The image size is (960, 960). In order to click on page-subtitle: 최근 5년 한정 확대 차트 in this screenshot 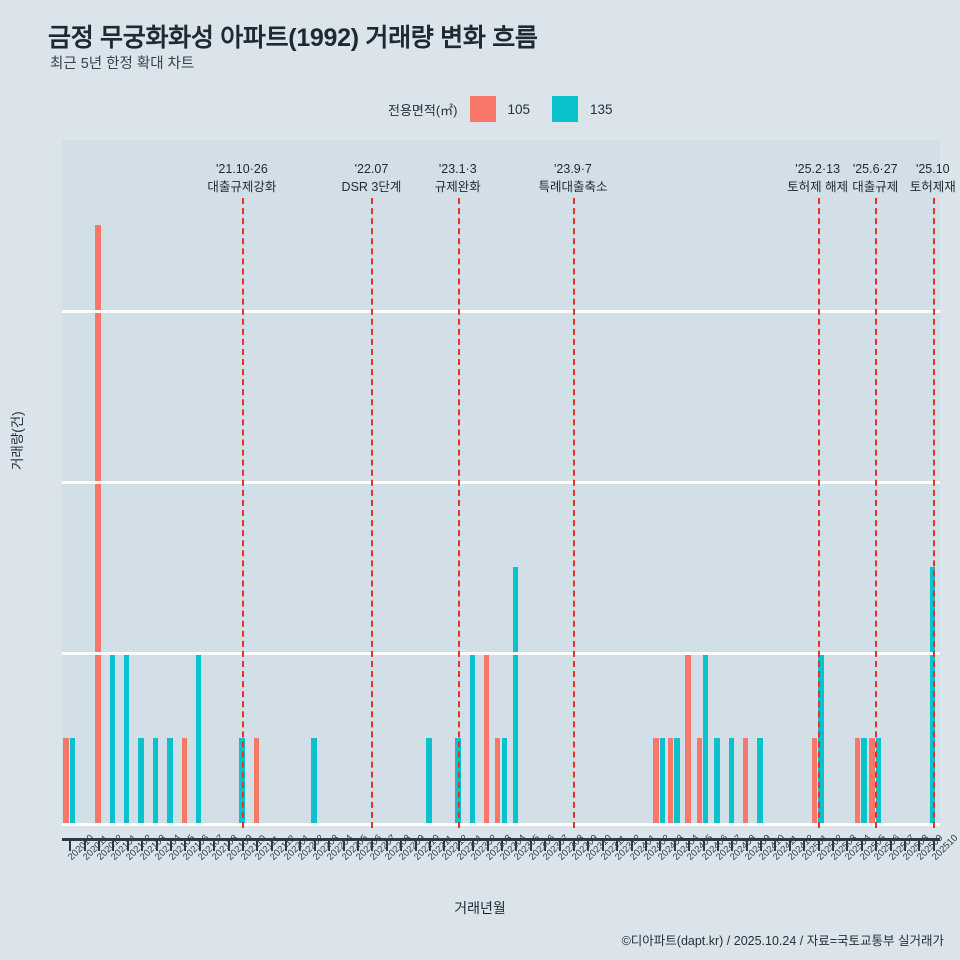, I will do `click(122, 64)`.